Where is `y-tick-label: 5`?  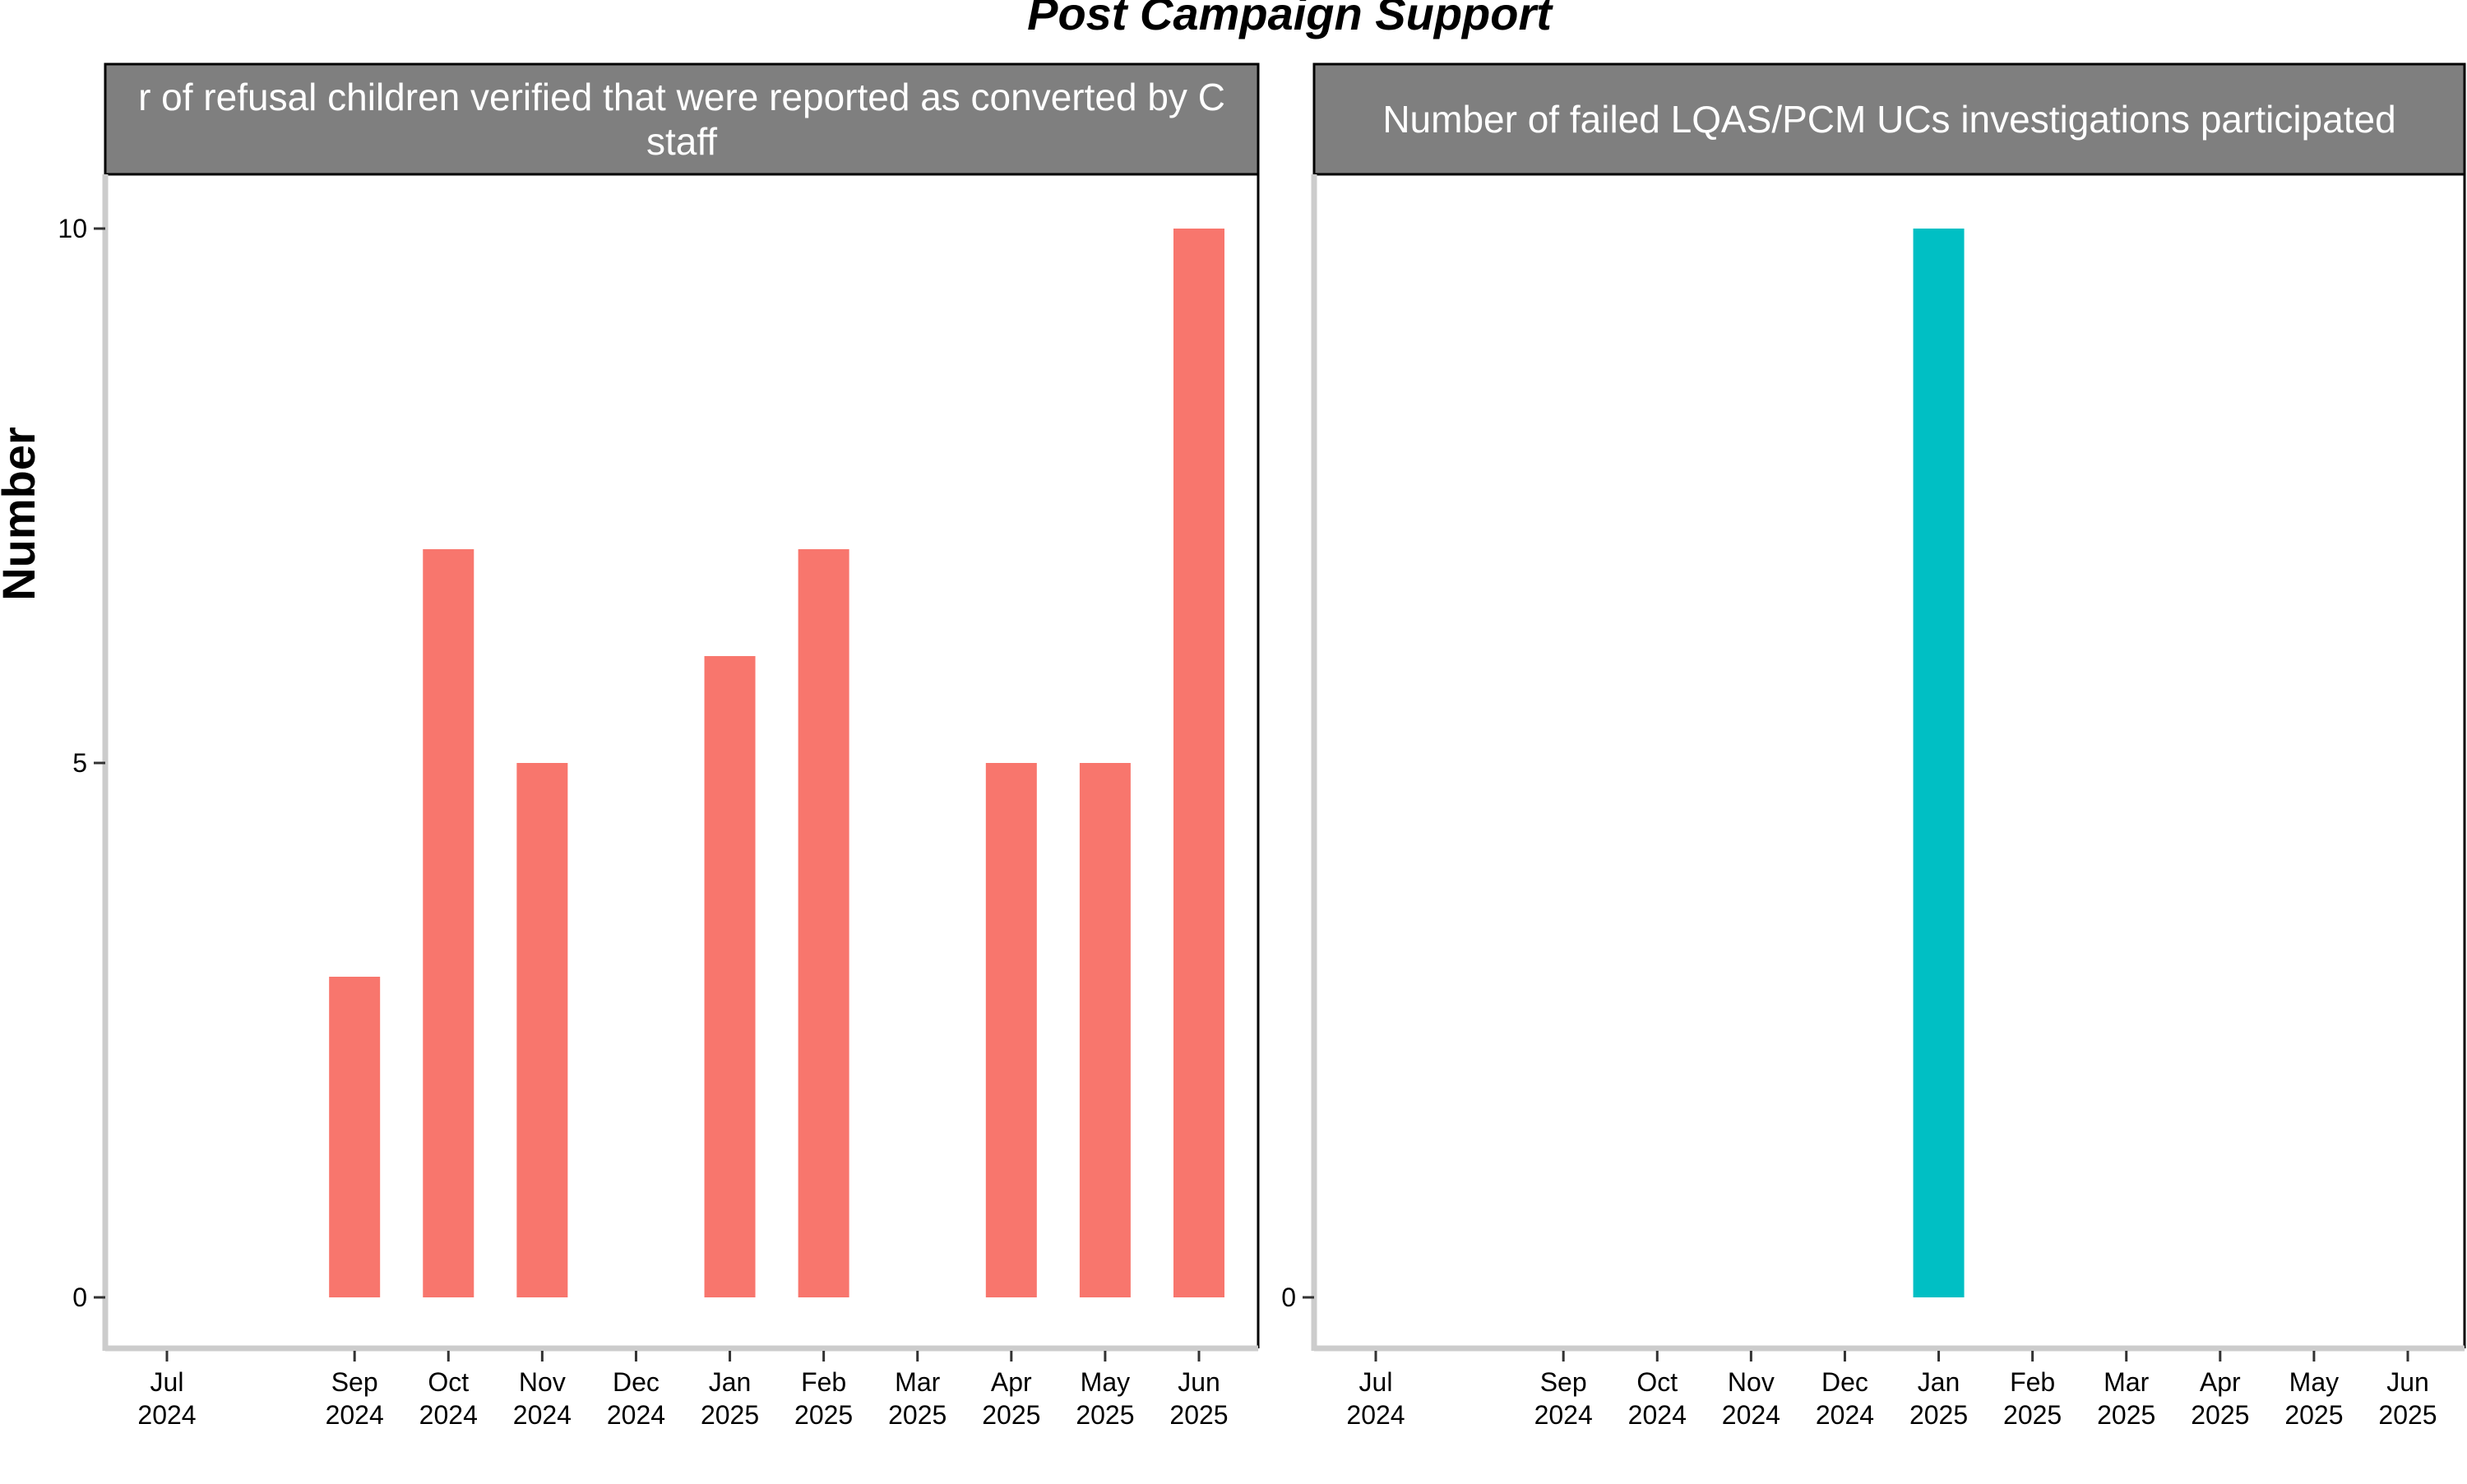
y-tick-label: 5 is located at coordinates (80, 763).